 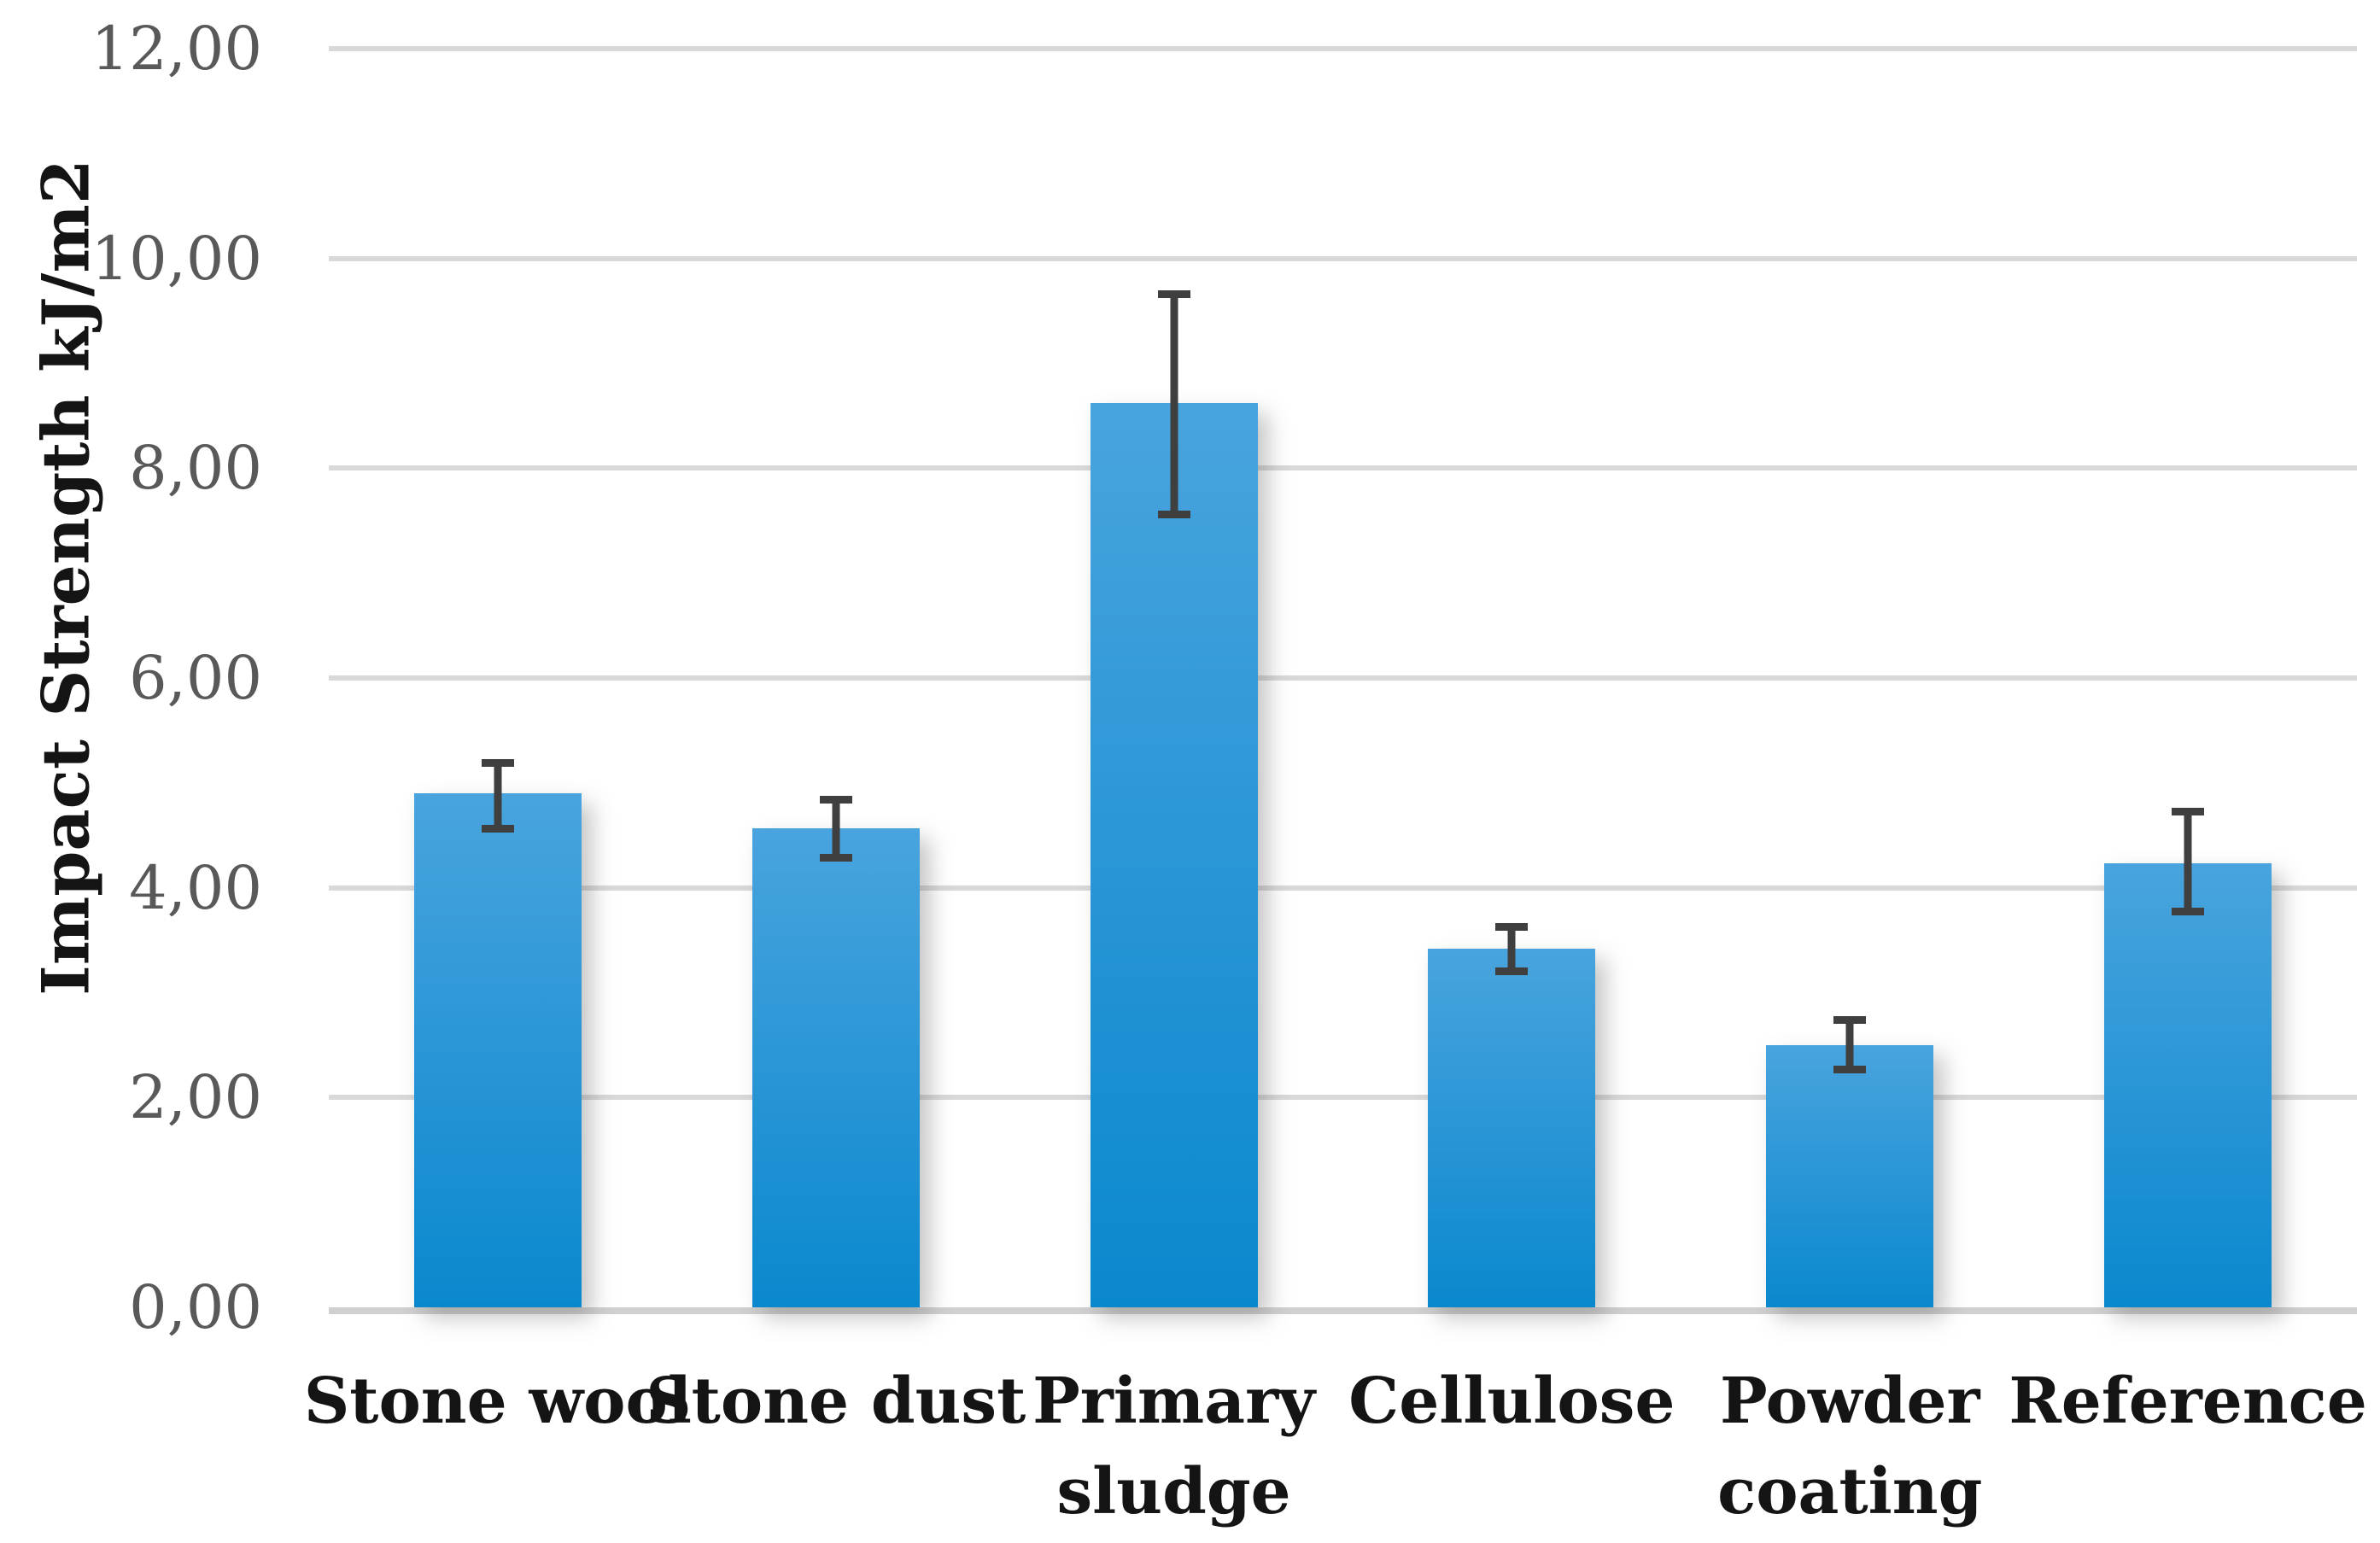 What do you see at coordinates (176, 49) in the screenshot?
I see `y-tick-label-12-00: 12,00` at bounding box center [176, 49].